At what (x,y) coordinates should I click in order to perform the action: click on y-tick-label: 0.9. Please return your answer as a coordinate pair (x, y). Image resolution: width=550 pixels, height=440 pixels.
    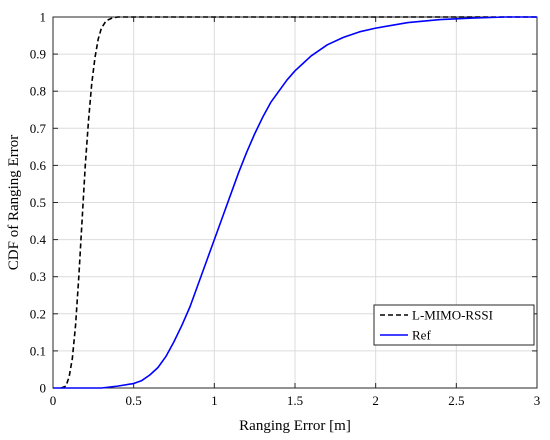
    Looking at the image, I should click on (38, 54).